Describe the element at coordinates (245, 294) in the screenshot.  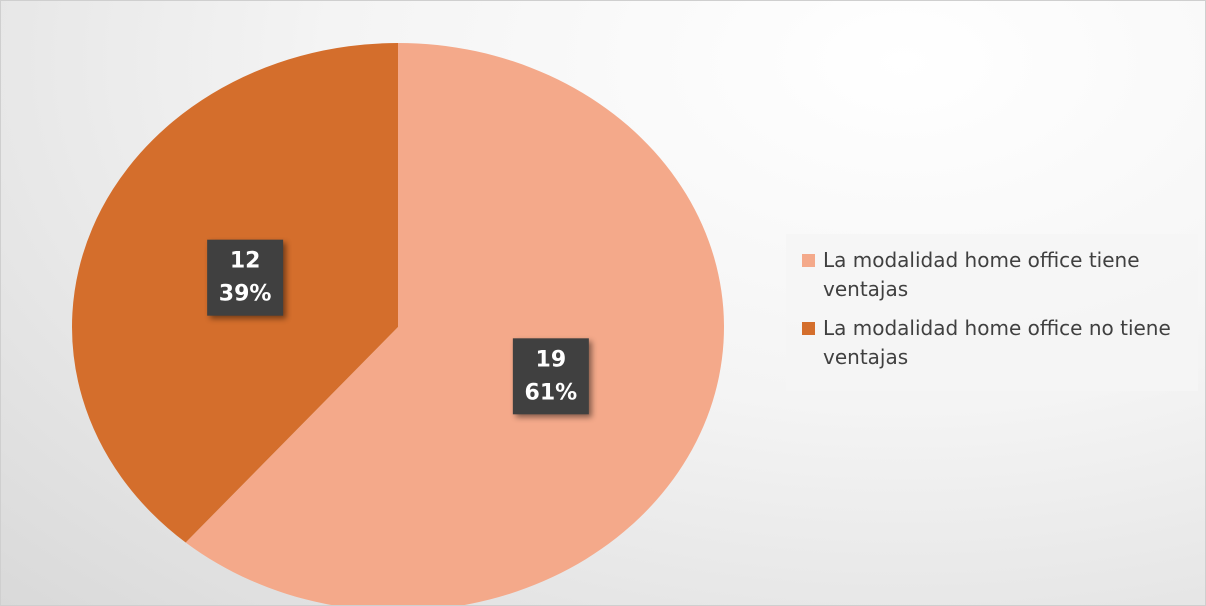
I see `data-label-percent: 39%` at that location.